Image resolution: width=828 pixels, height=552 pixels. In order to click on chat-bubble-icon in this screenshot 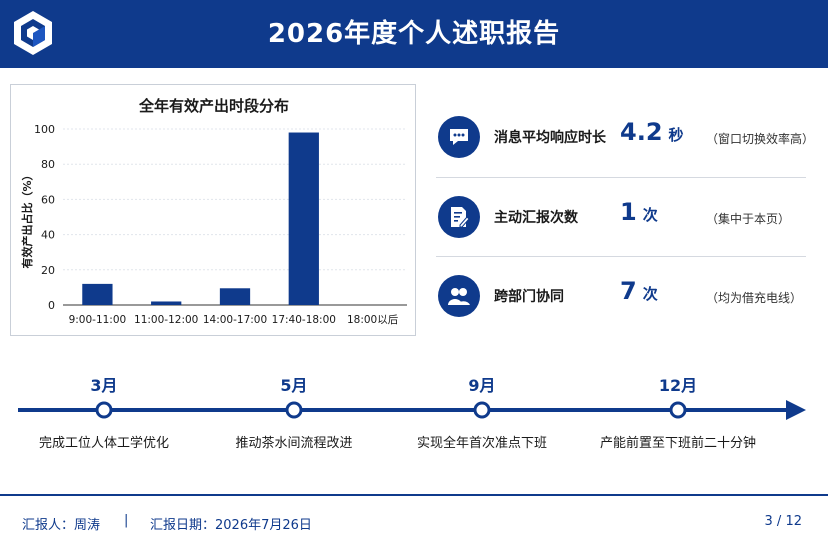, I will do `click(459, 137)`.